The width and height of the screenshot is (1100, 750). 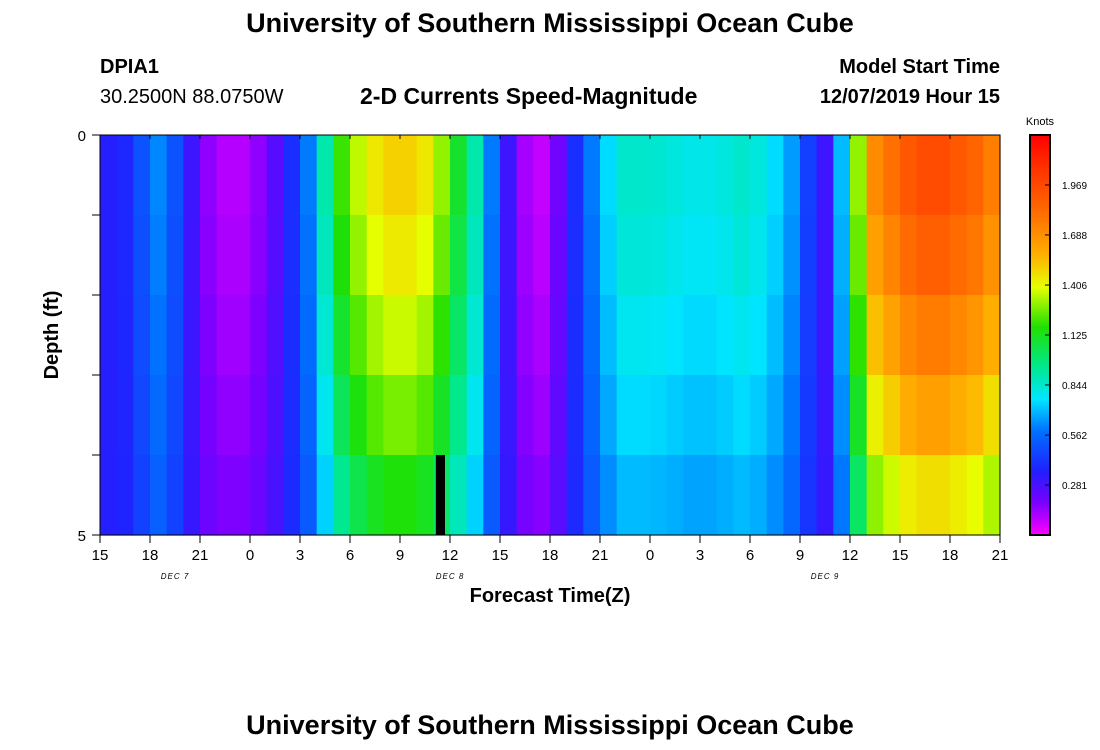 I want to click on station-id: DPIA1, so click(x=129, y=67).